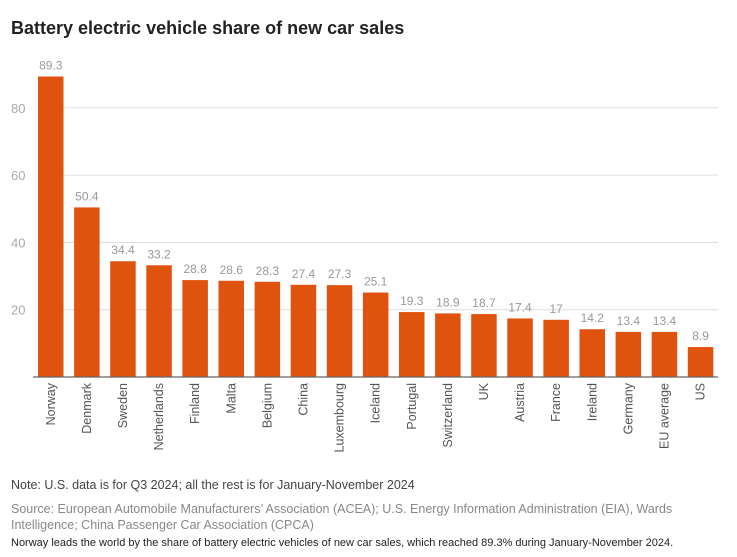  I want to click on x-tick-label: Sweden, so click(123, 405).